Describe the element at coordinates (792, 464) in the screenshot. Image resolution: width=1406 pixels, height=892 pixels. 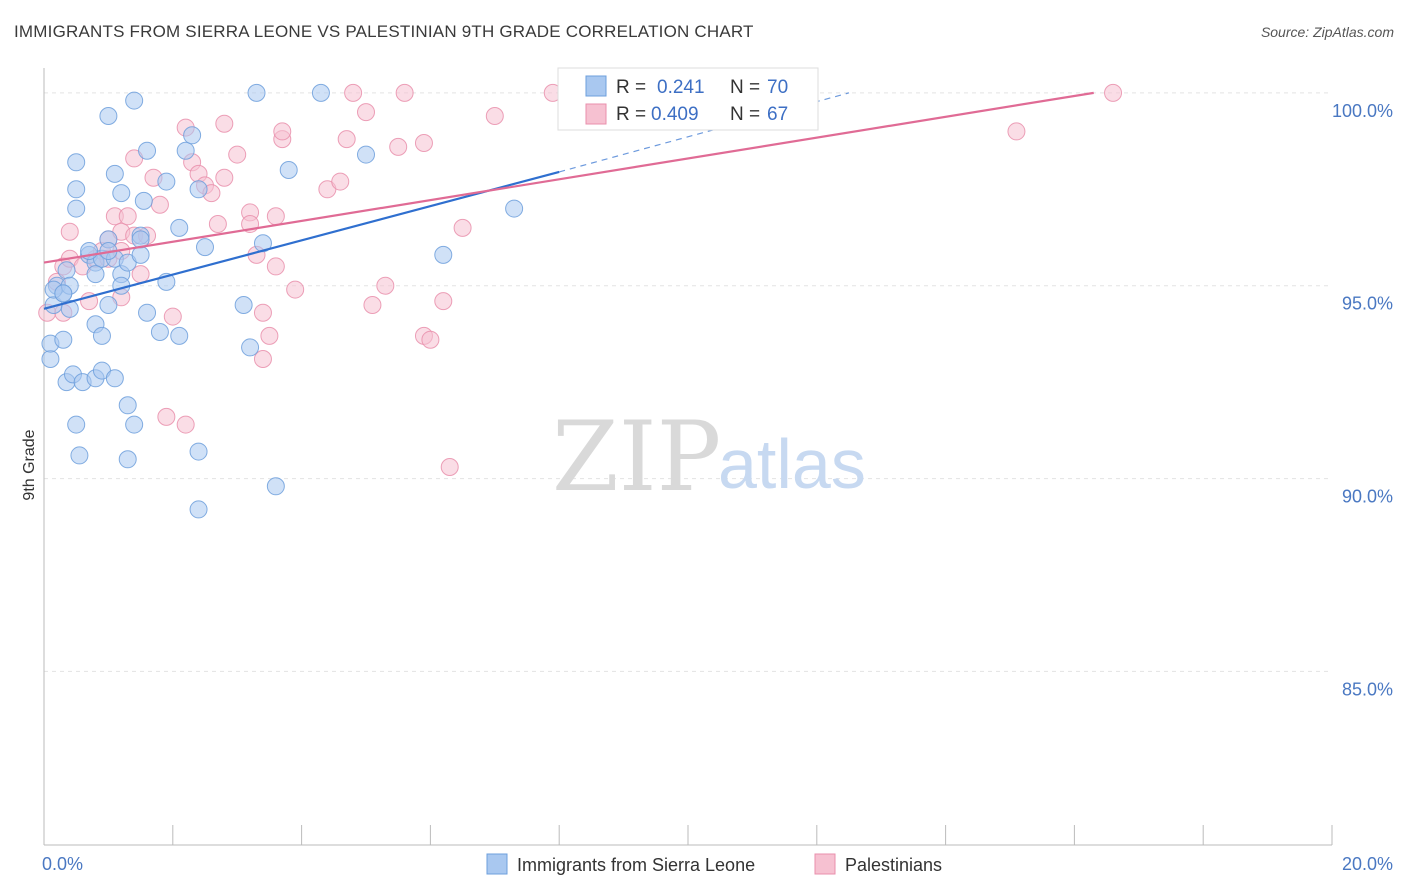
I see `watermark-atlas: atlas` at that location.